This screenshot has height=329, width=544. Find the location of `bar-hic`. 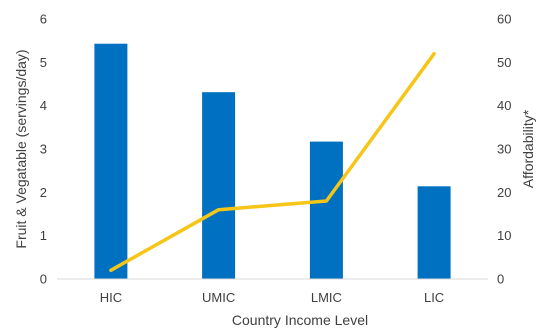

bar-hic is located at coordinates (111, 161).